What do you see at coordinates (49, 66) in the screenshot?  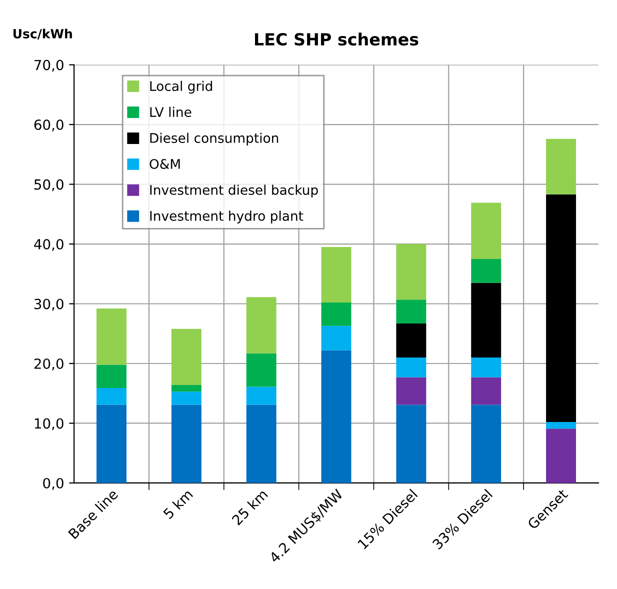 I see `y-tick-label: 70,0` at bounding box center [49, 66].